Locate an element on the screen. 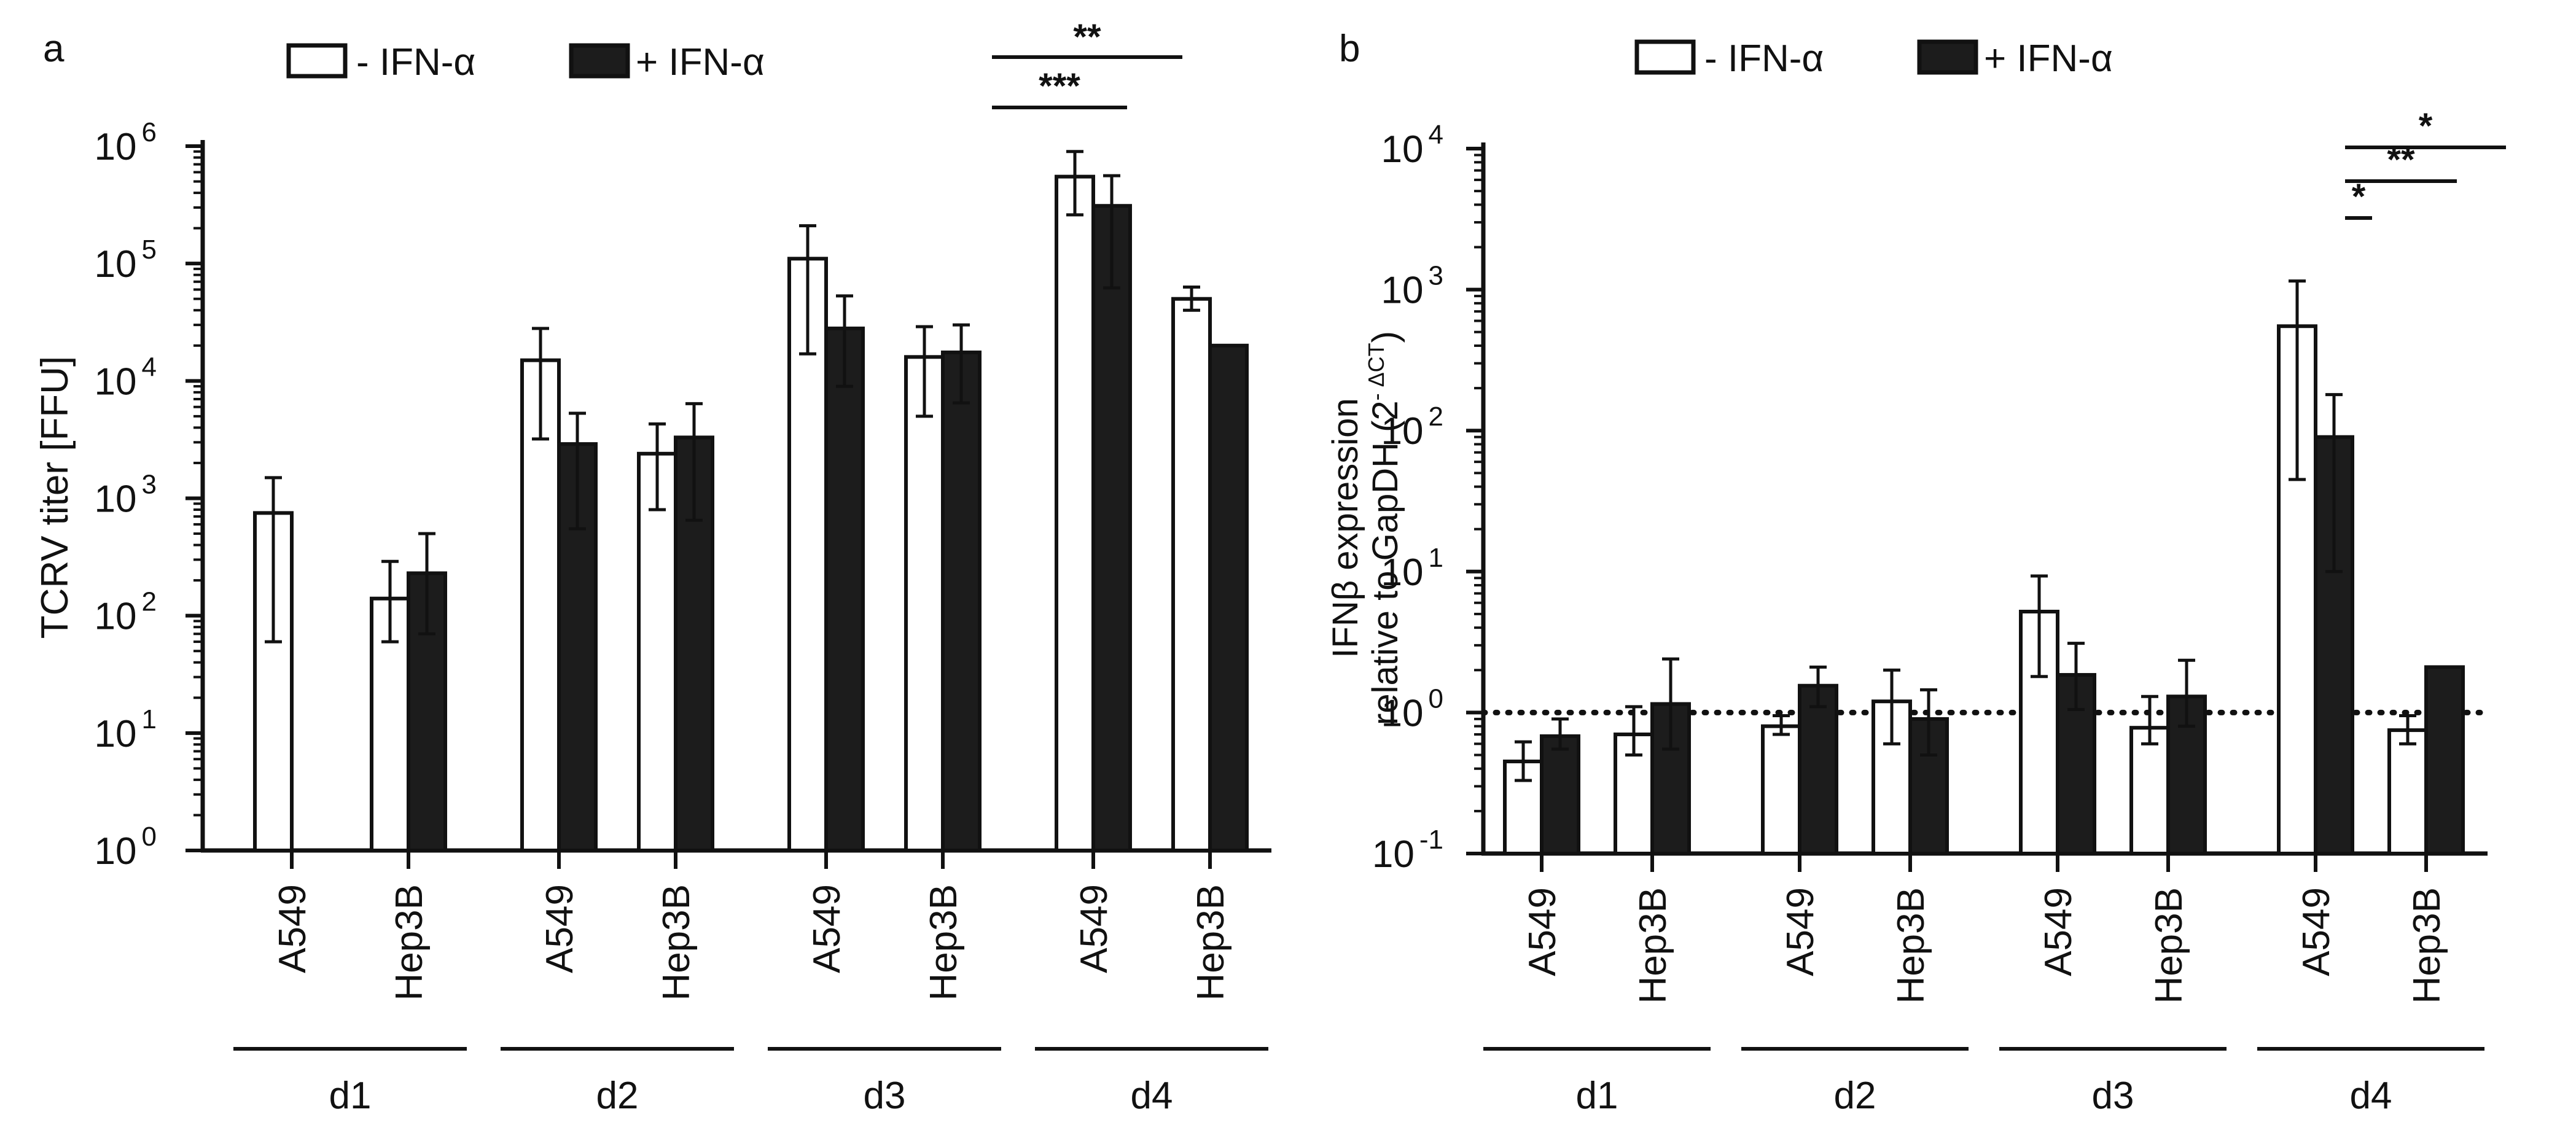  panel-b-letter: b is located at coordinates (1349, 49).